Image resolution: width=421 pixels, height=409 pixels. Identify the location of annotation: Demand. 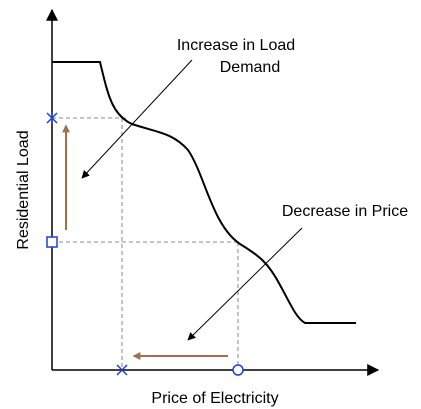
(250, 67).